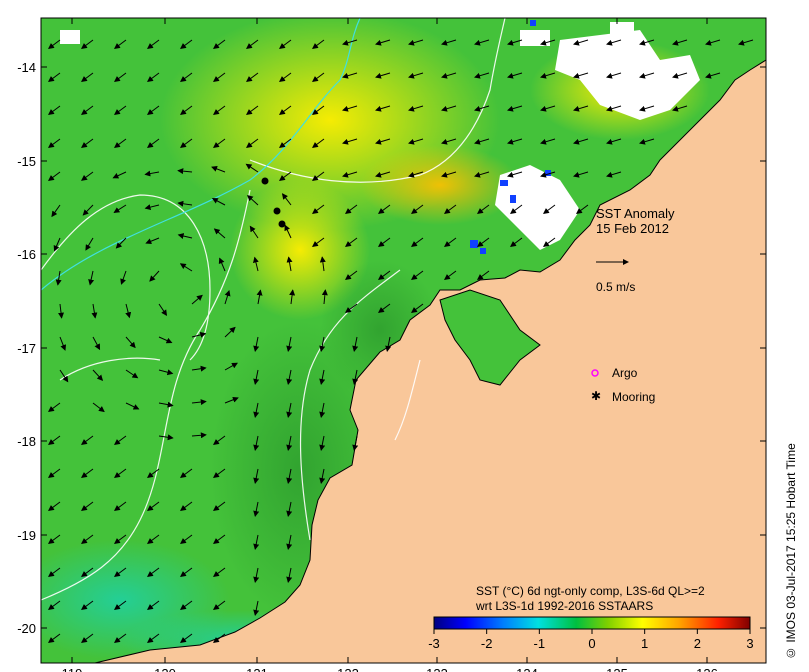  I want to click on argo-legend-icon, so click(595, 373).